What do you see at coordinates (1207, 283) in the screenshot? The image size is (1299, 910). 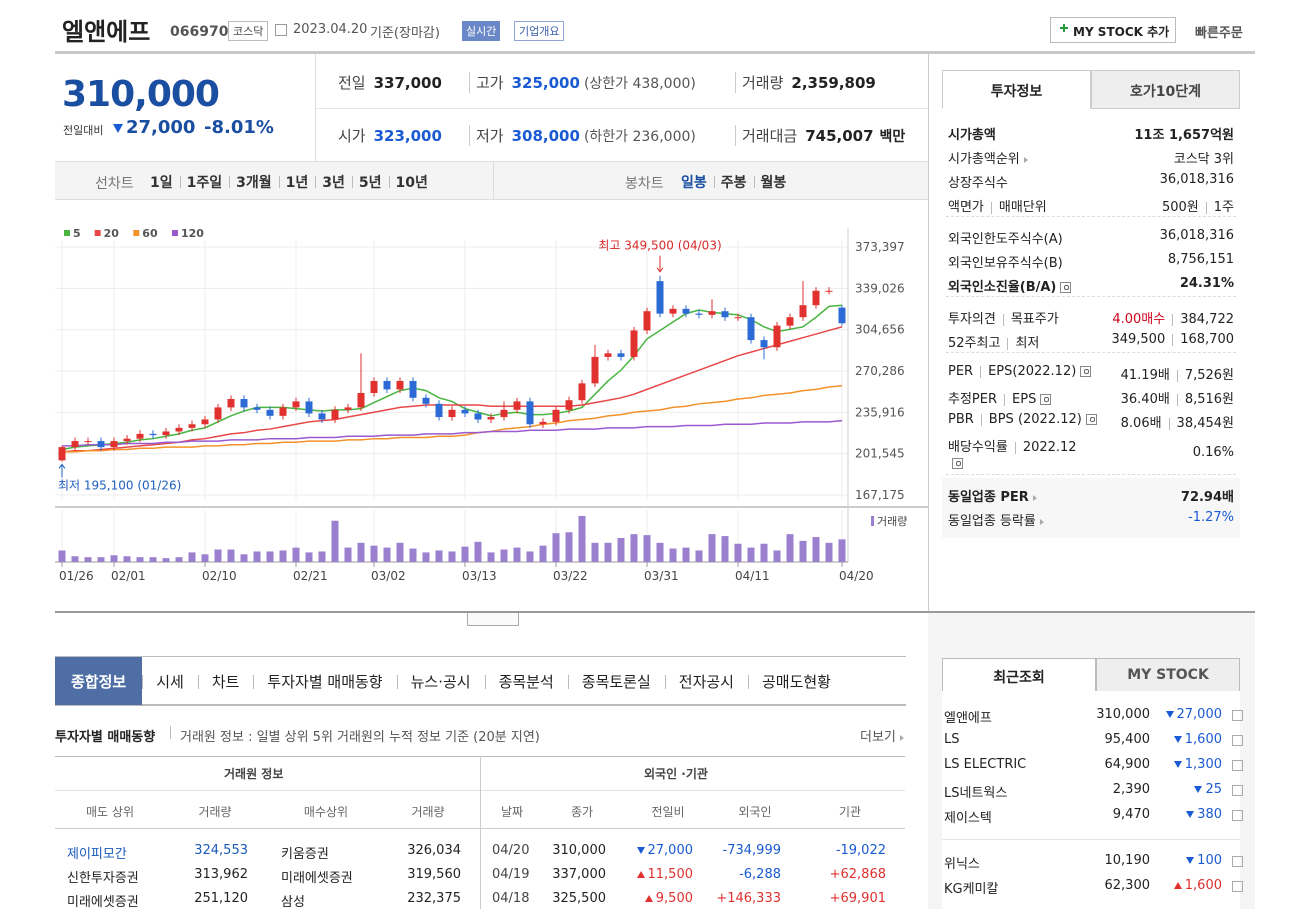 I see `info-value: 24.31%` at bounding box center [1207, 283].